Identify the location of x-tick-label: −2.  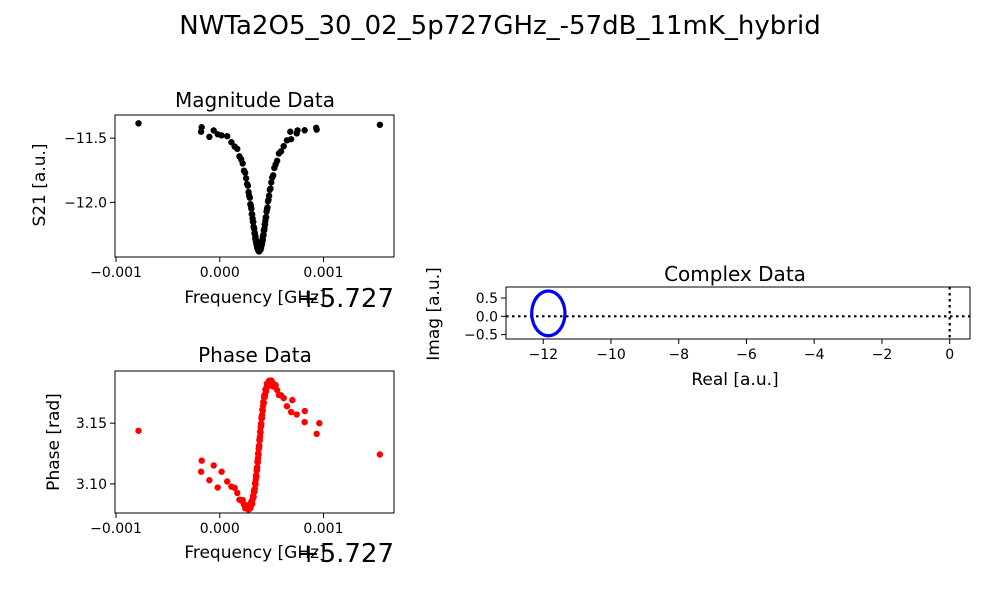
(882, 355).